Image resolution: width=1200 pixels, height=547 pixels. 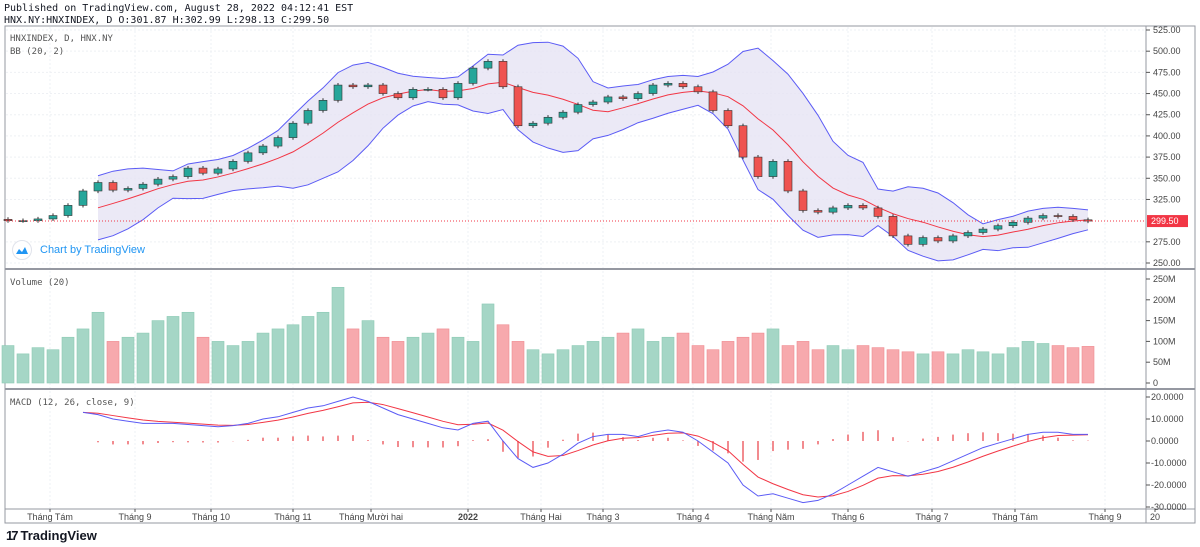 I want to click on volume-tick-label: 100M, so click(x=1164, y=341).